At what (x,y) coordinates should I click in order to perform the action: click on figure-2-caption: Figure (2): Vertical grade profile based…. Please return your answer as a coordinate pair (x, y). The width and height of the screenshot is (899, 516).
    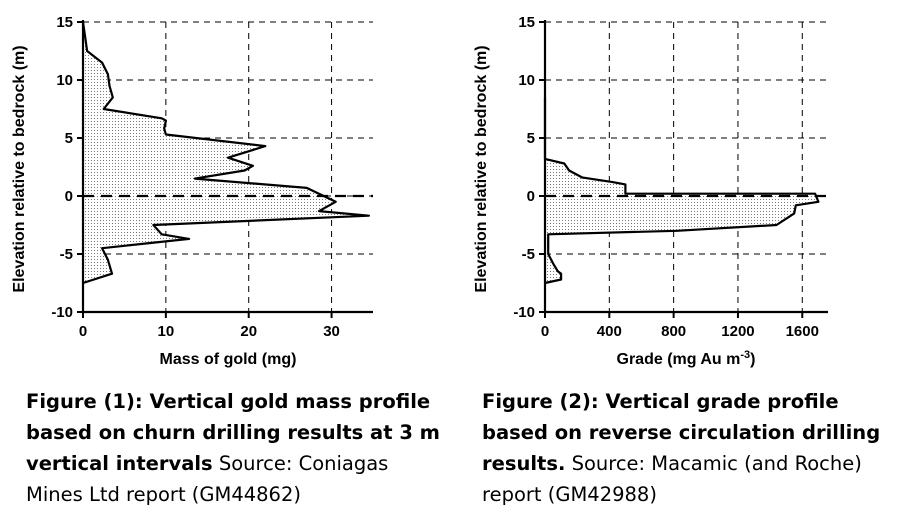
    Looking at the image, I should click on (688, 448).